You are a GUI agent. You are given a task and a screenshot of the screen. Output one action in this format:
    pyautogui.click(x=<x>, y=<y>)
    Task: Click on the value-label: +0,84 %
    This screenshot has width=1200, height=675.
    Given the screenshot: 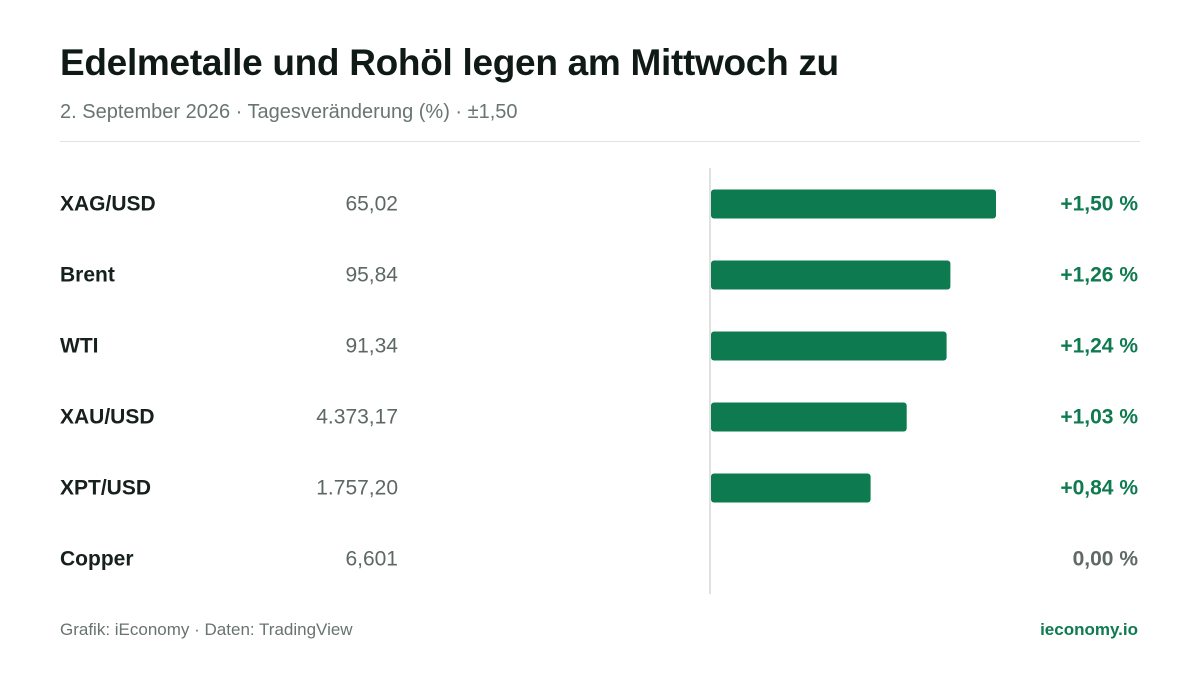 What is the action you would take?
    pyautogui.click(x=1099, y=488)
    